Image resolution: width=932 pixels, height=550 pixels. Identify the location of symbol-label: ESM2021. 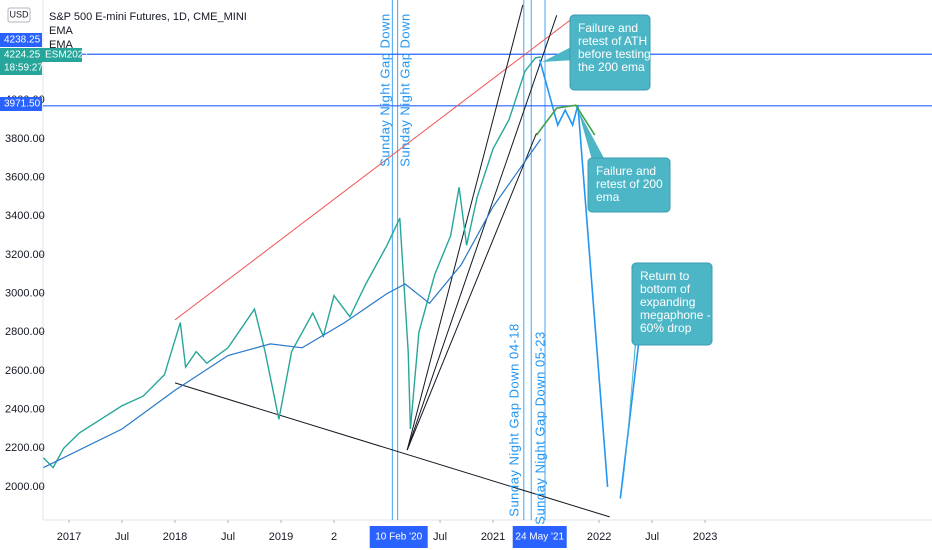
(67, 55).